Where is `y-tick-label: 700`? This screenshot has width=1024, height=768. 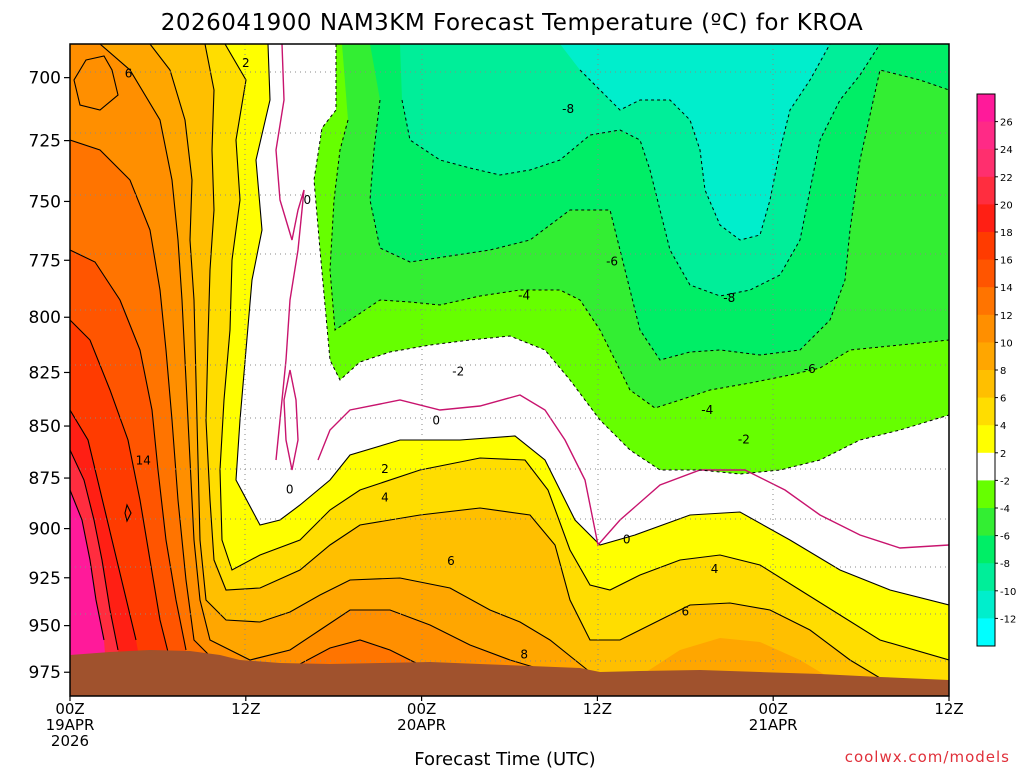 y-tick-label: 700 is located at coordinates (45, 79).